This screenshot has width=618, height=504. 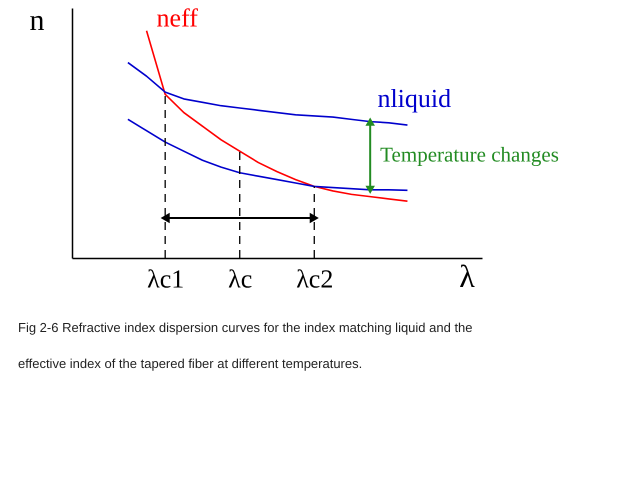 I want to click on text: Fig 2-6 Refractive index dispersion curves for the index matching liquid and the effective index of the tapered fiber at different temperatures., so click(x=245, y=345).